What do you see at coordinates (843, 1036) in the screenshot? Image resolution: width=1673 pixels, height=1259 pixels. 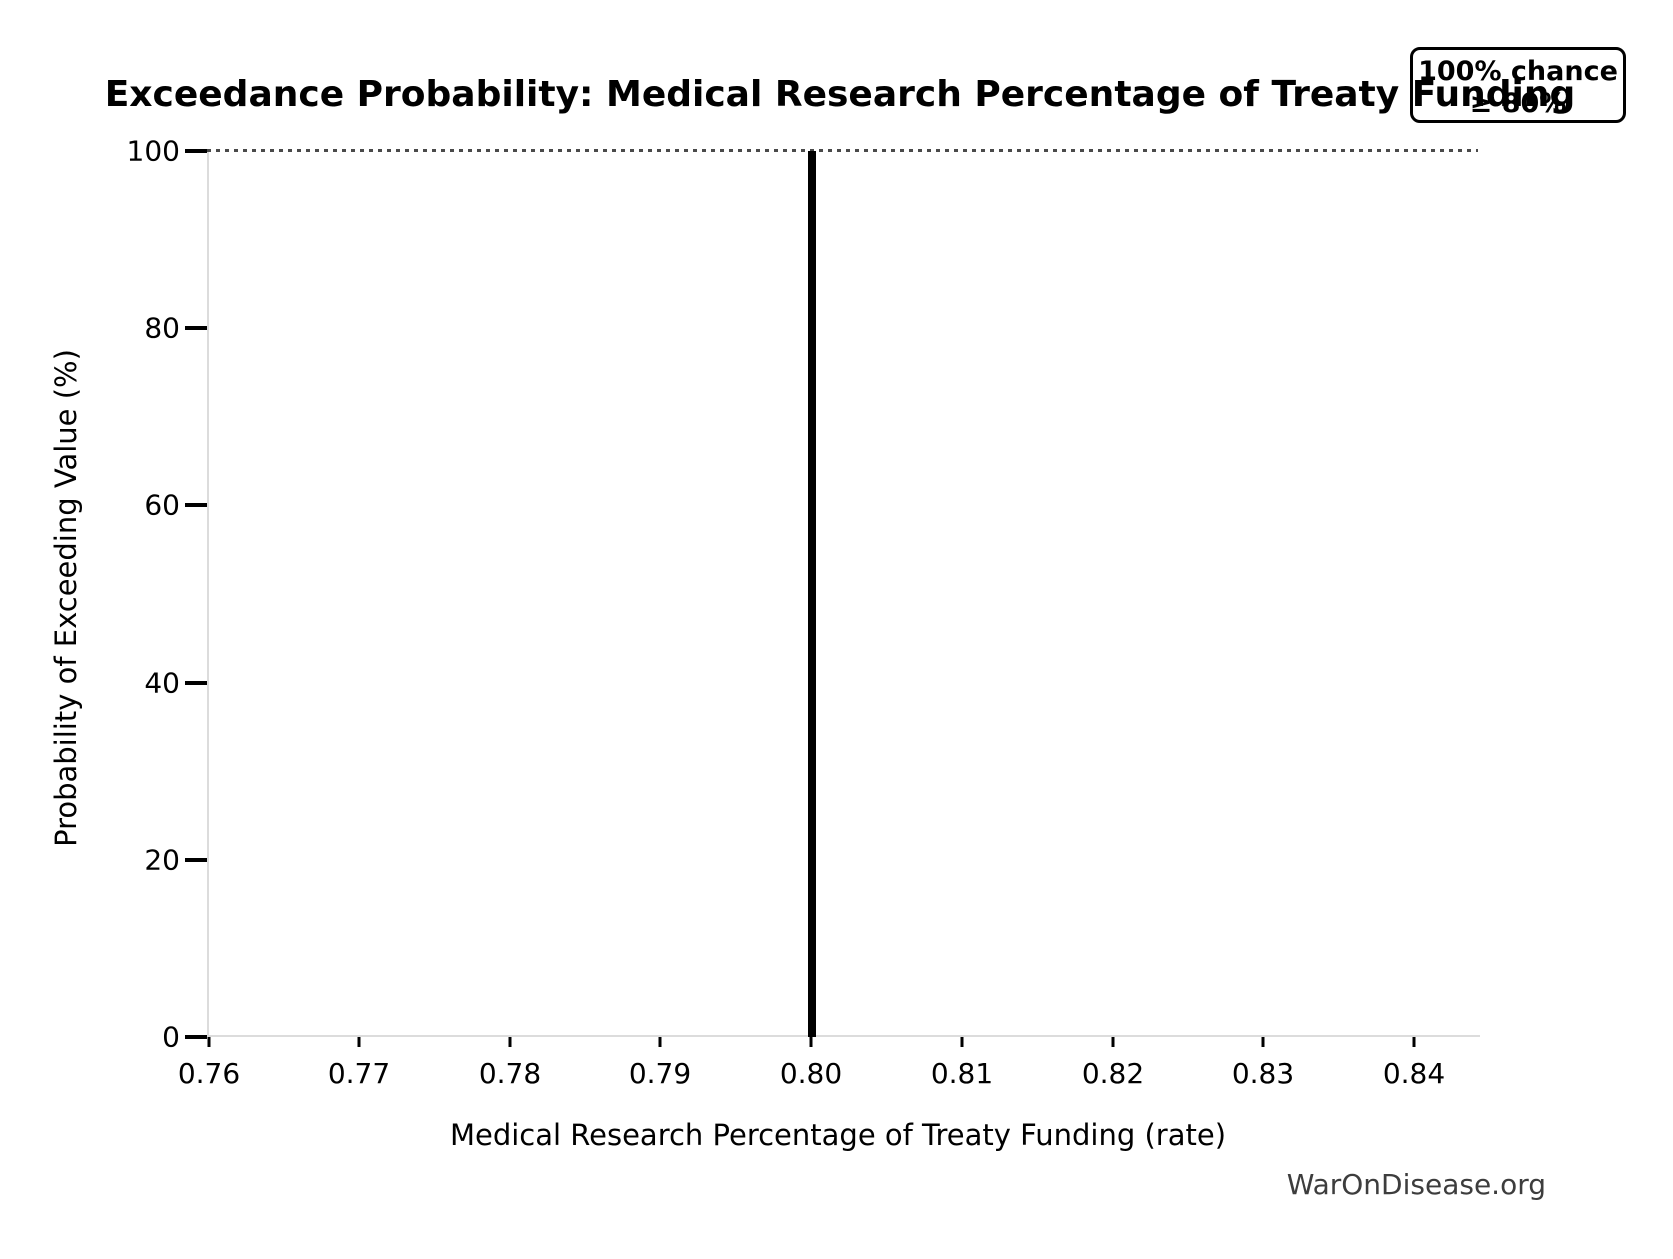 I see `x-axis-line` at bounding box center [843, 1036].